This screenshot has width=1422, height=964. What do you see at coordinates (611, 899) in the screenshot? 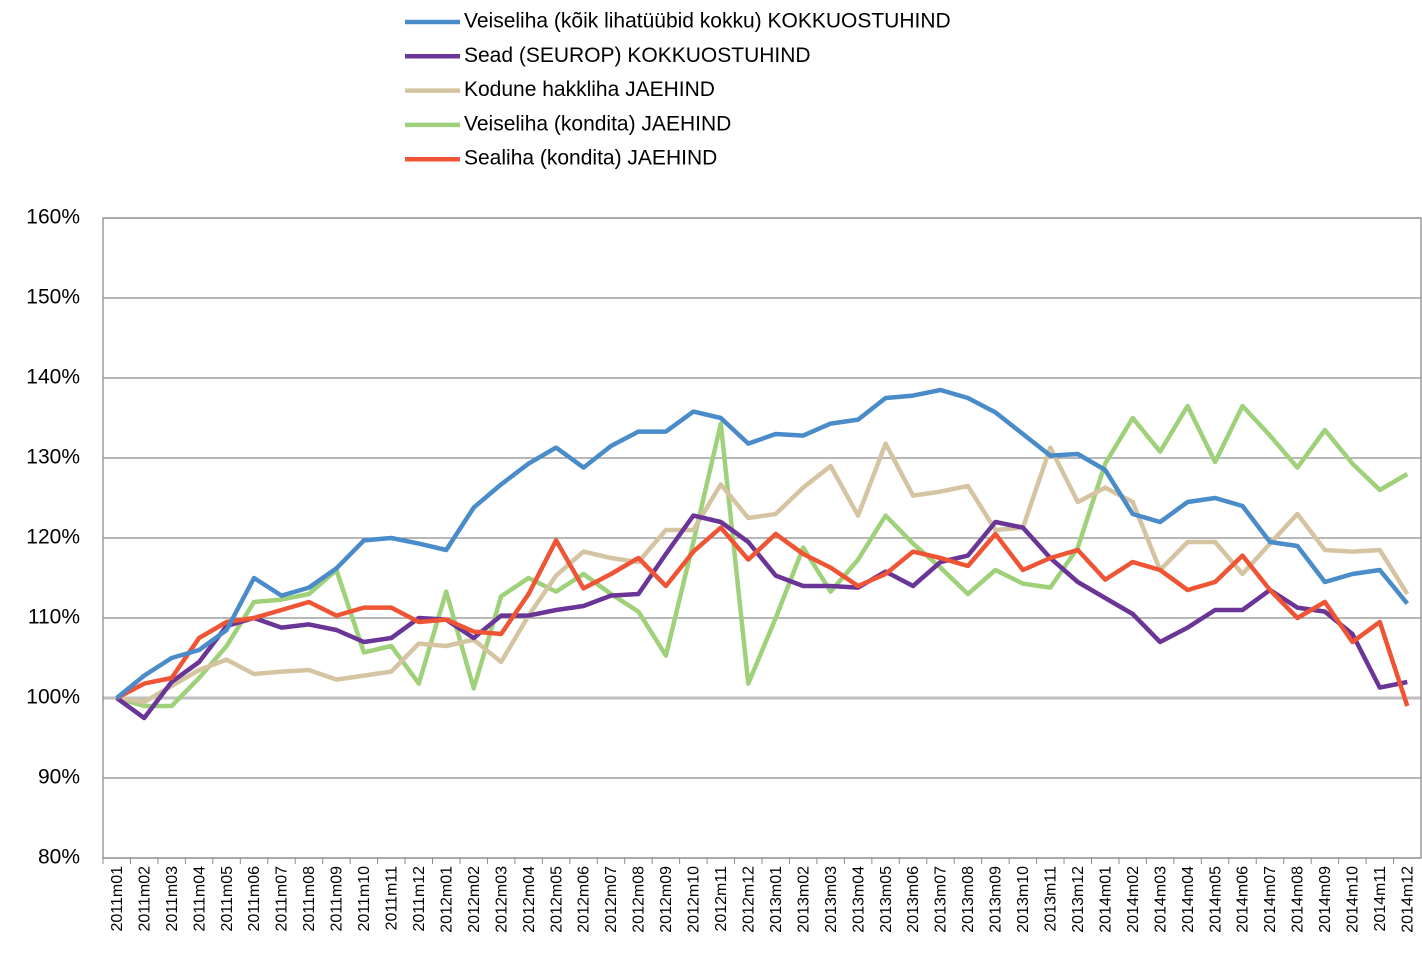
I see `x-tick-label: 2012m07` at bounding box center [611, 899].